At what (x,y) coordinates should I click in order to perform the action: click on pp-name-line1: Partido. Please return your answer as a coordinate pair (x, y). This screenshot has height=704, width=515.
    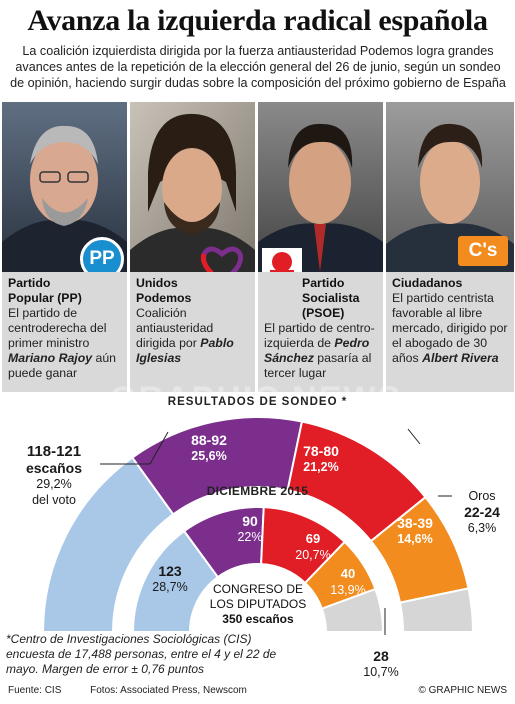
    Looking at the image, I should click on (29, 283).